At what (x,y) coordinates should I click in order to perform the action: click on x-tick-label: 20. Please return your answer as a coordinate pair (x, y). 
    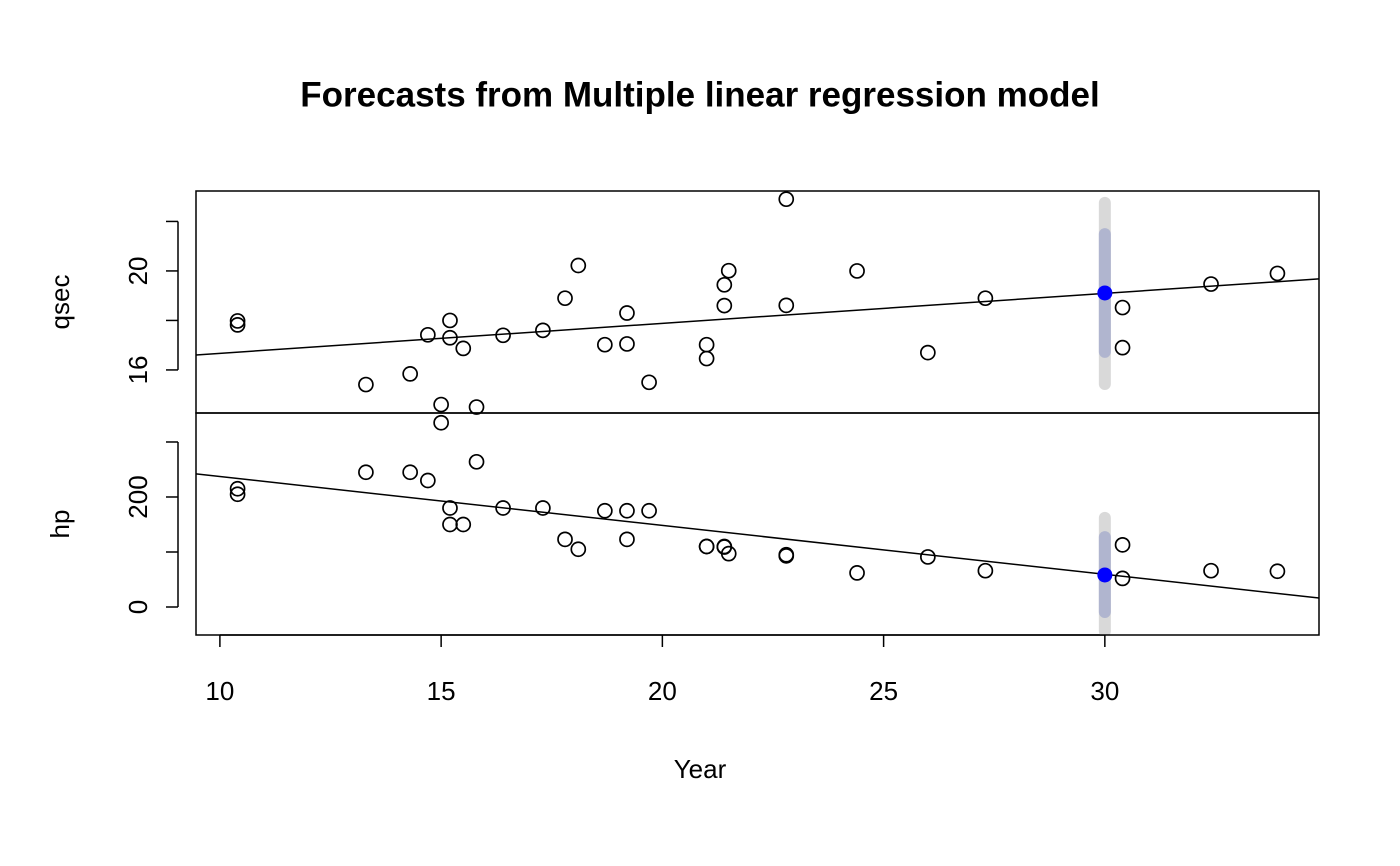
    Looking at the image, I should click on (662, 691).